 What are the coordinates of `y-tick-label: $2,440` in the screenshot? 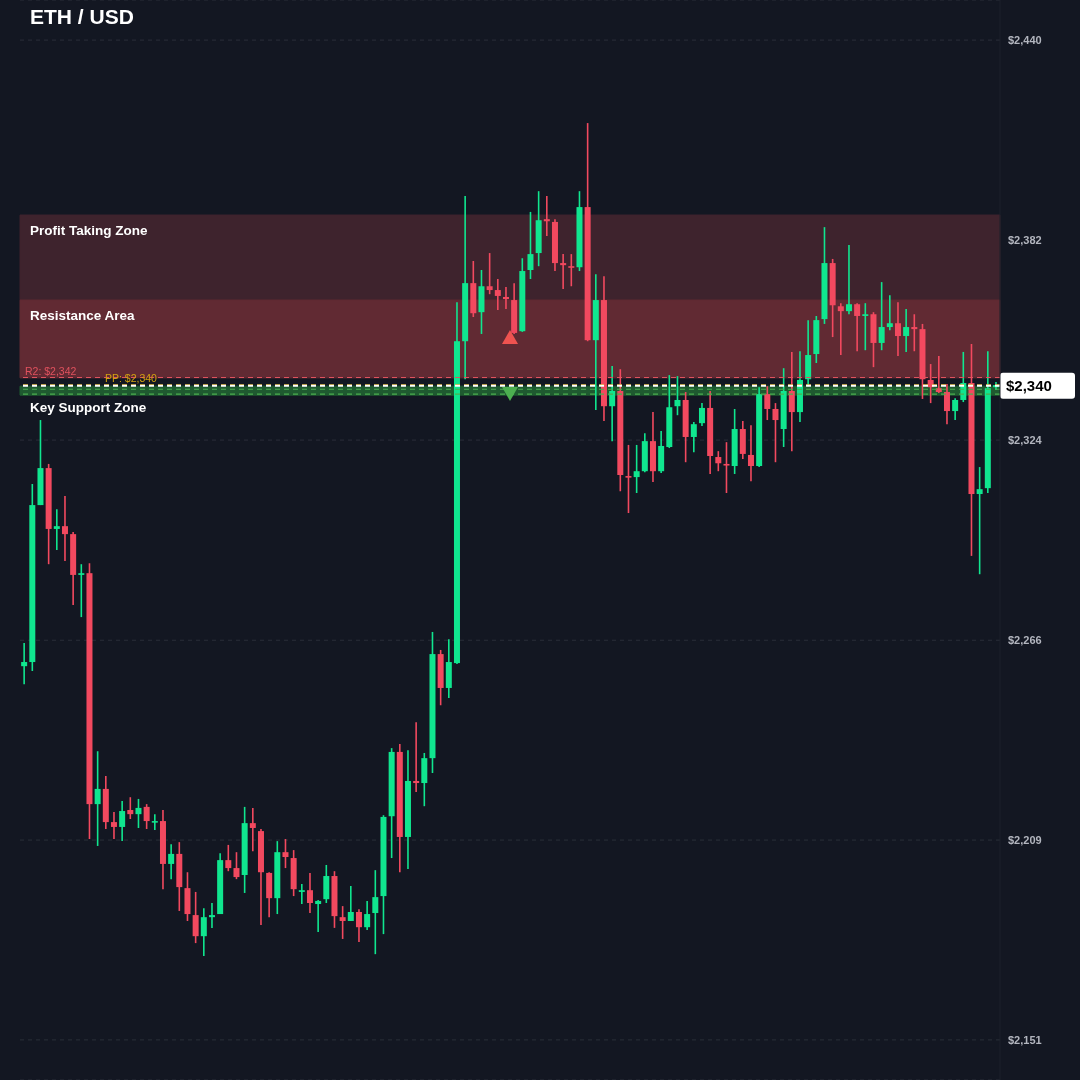 It's located at (1025, 40).